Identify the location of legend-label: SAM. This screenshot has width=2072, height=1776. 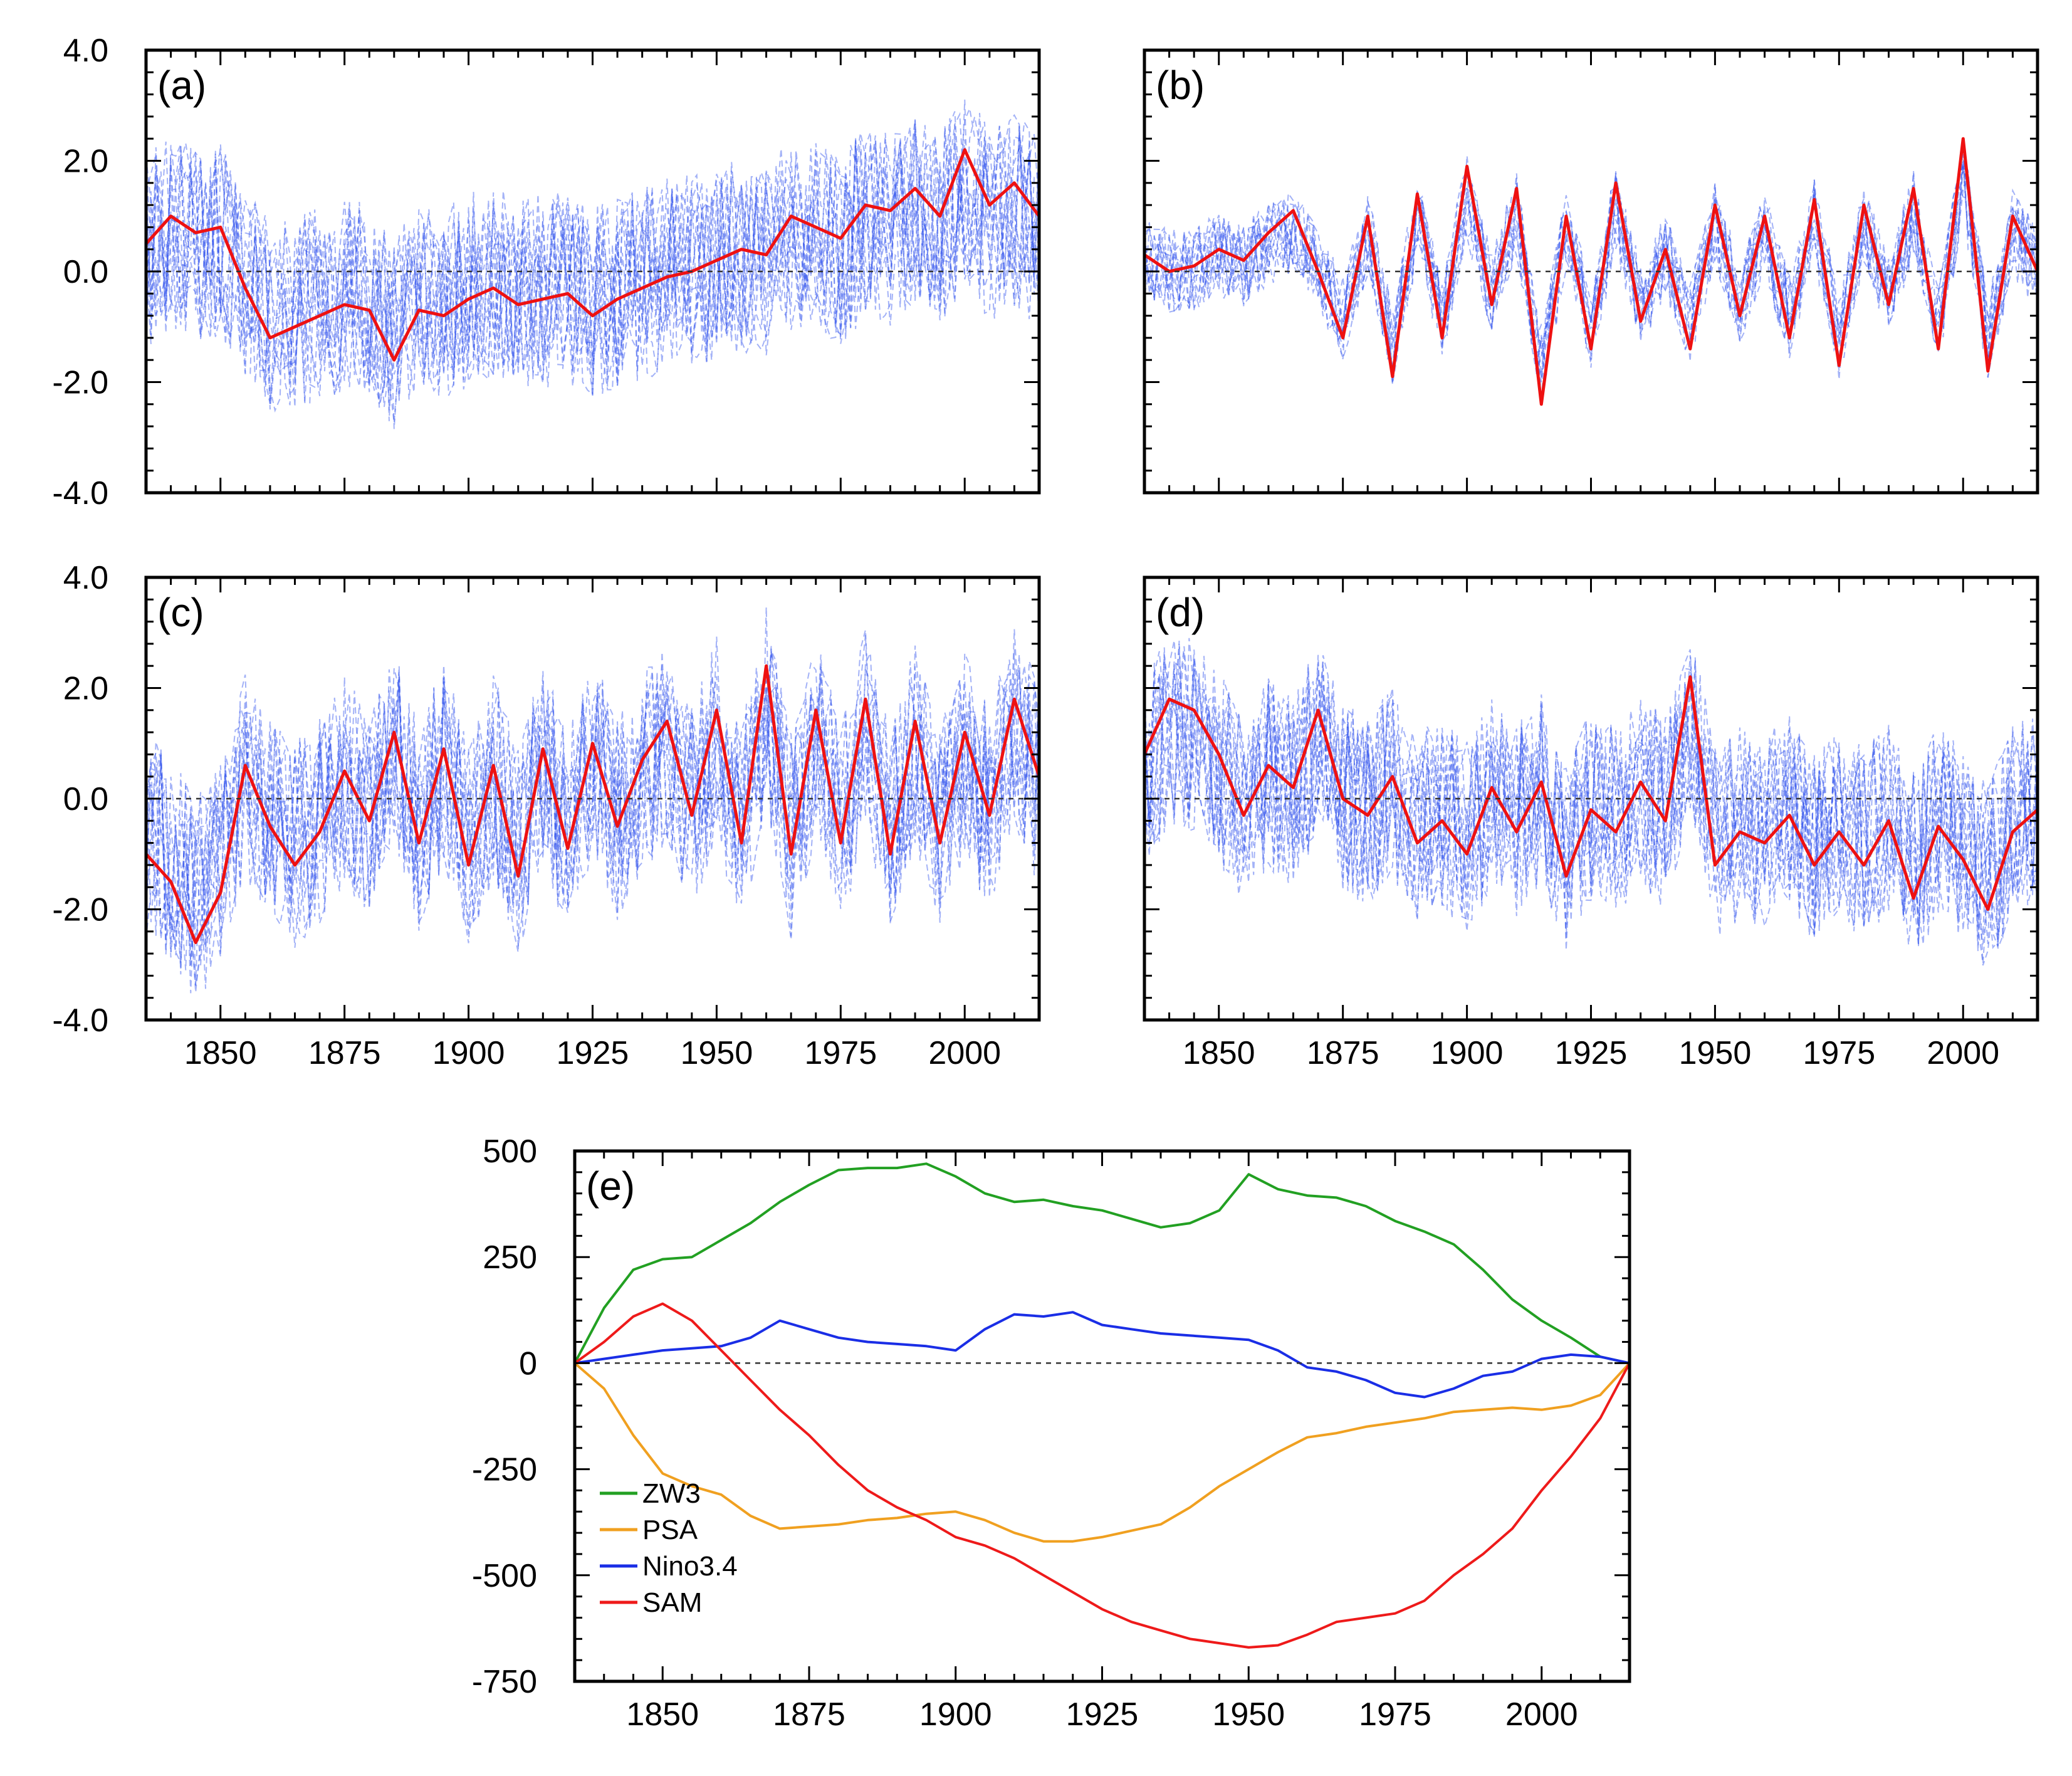
(672, 1602).